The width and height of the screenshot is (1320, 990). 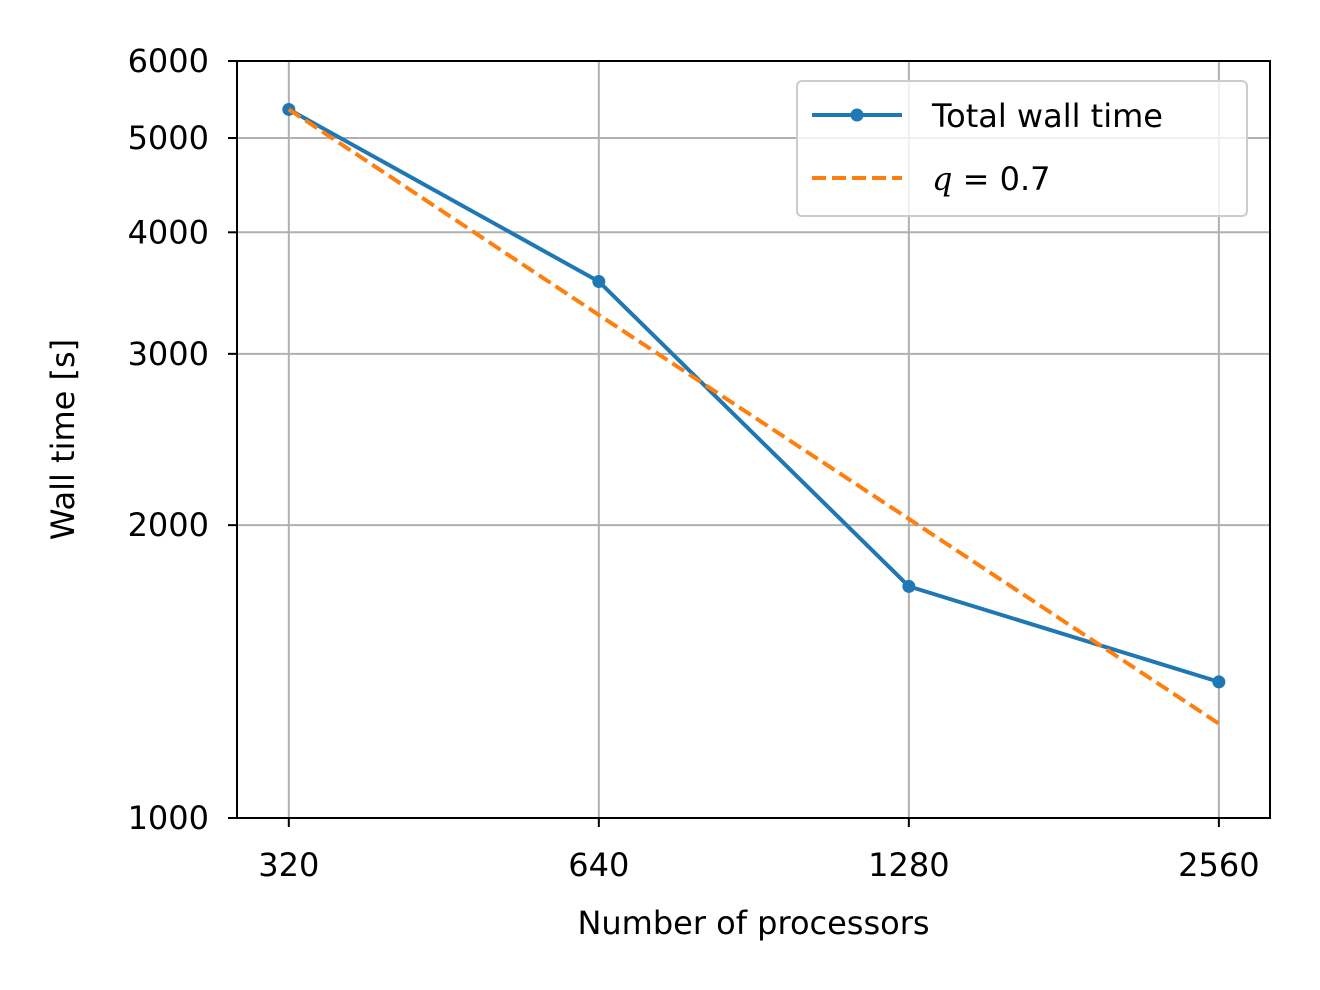 What do you see at coordinates (288, 865) in the screenshot?
I see `x-tick-label-320: 320` at bounding box center [288, 865].